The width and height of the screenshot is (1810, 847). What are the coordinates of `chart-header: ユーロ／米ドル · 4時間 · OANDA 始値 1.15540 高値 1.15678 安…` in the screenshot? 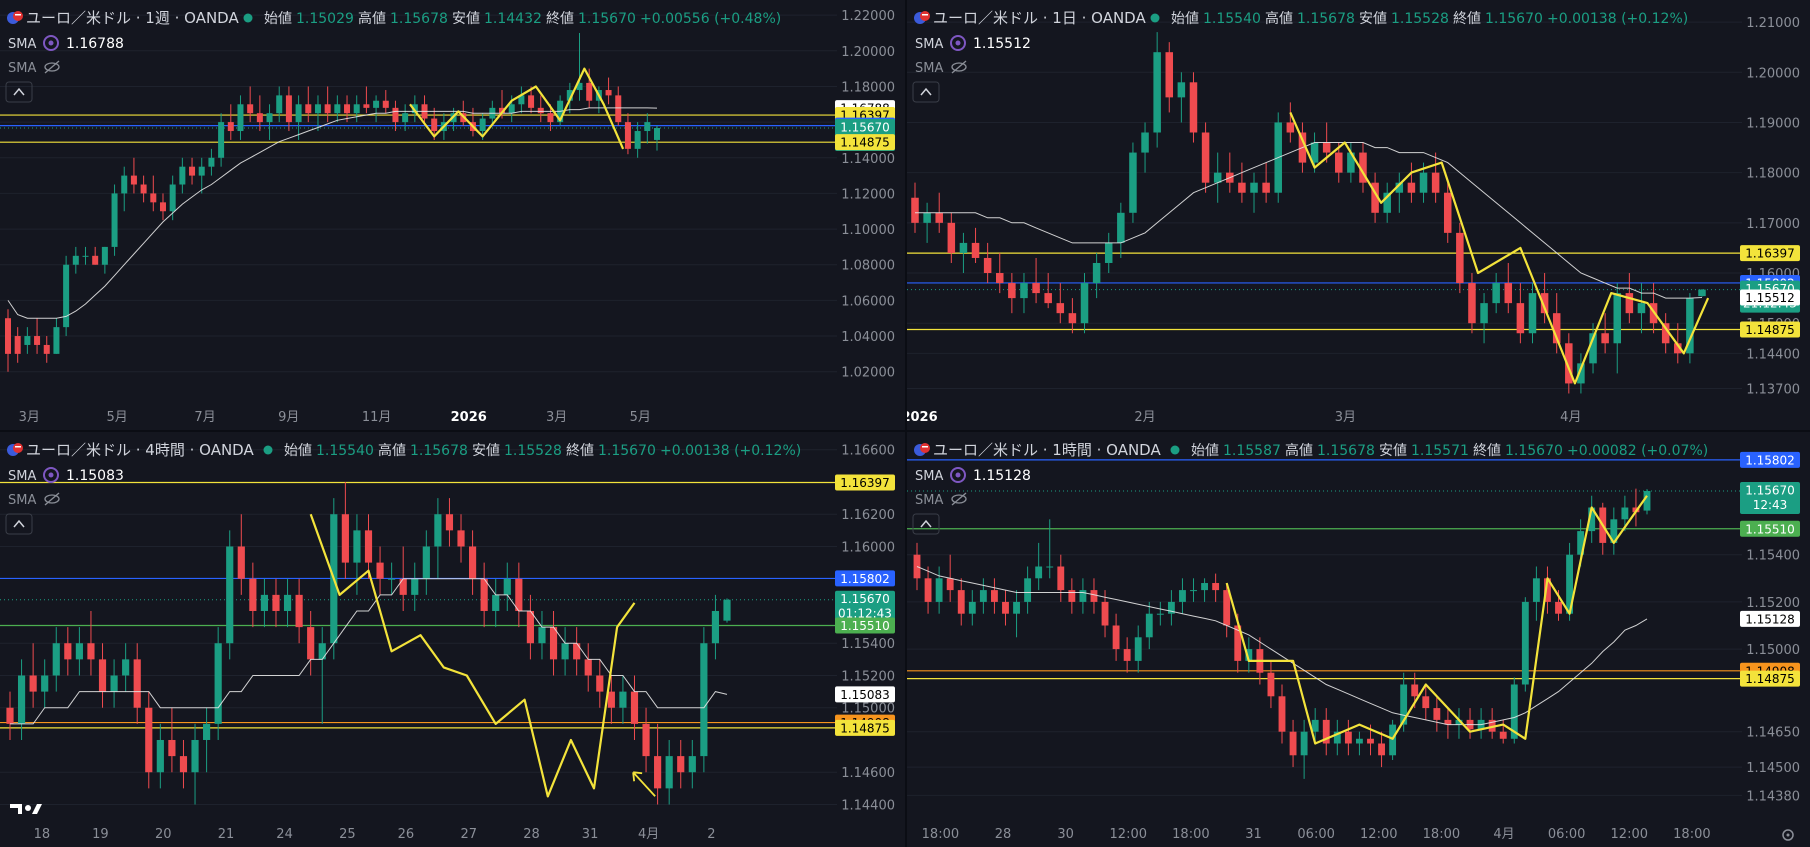 It's located at (403, 488).